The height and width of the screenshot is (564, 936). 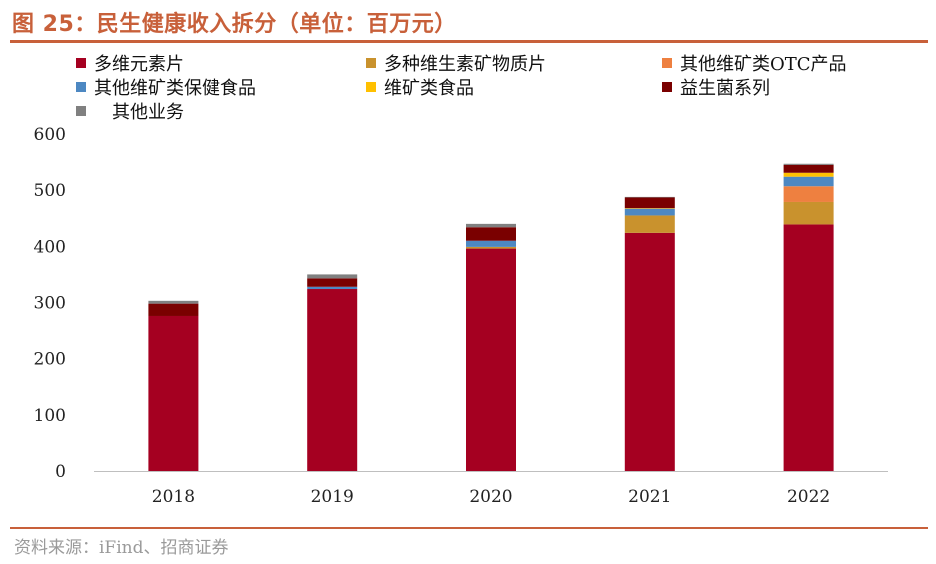 I want to click on legend-label: 益生菌系列, so click(x=725, y=88).